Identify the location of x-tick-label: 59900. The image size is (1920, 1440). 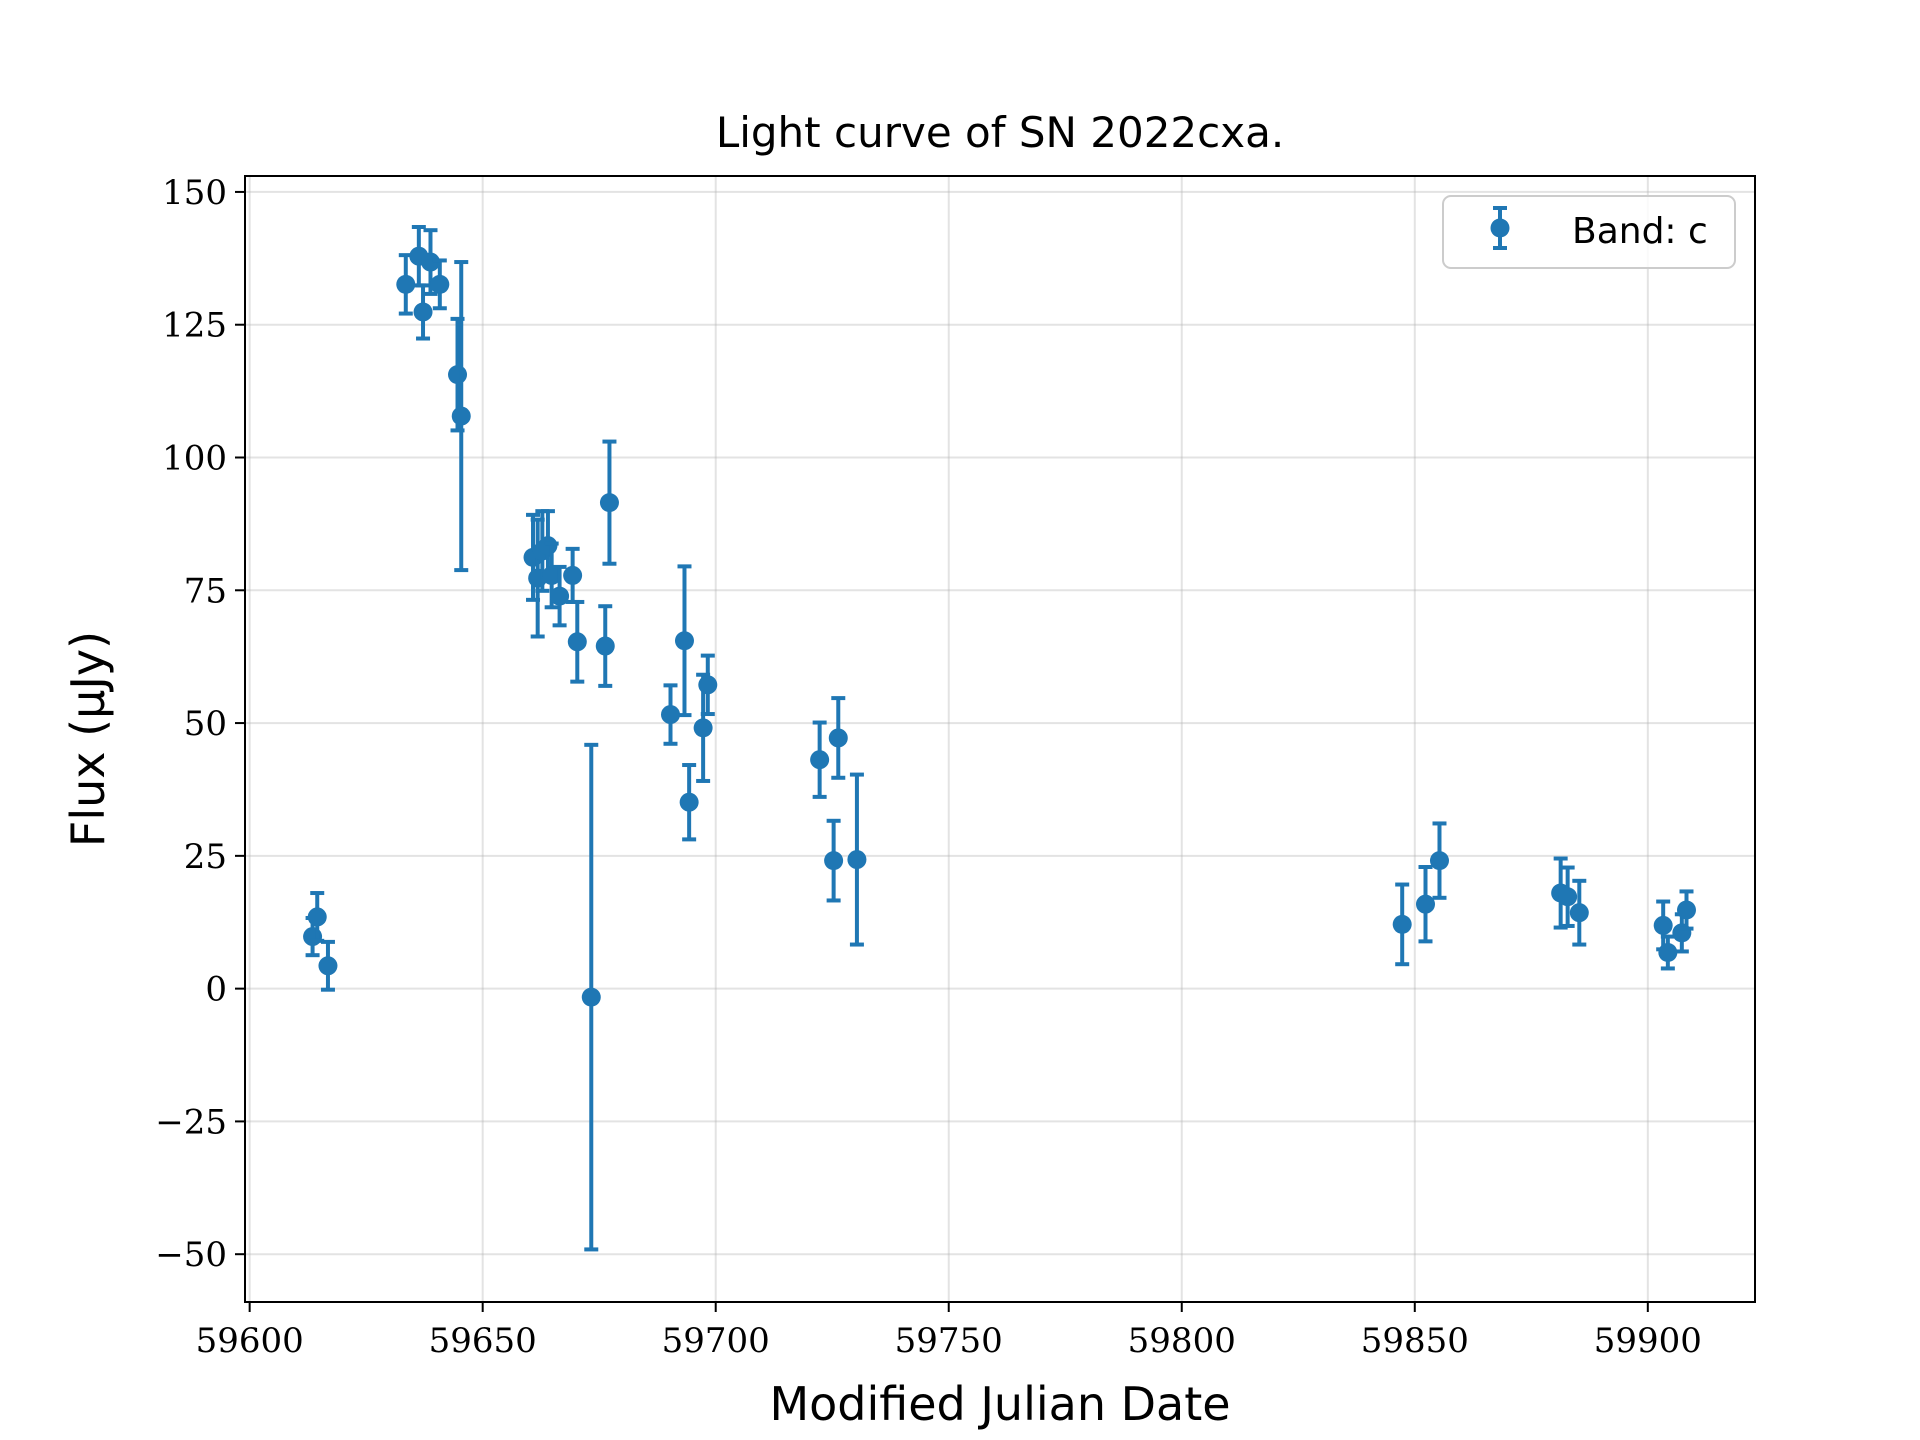
(1648, 1341).